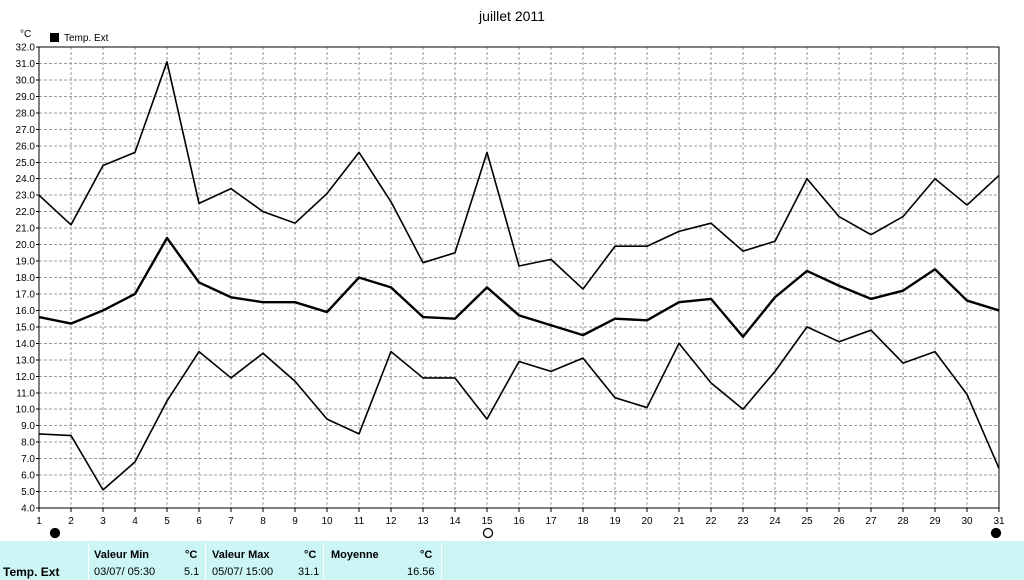  Describe the element at coordinates (935, 521) in the screenshot. I see `x-tick-label: 29` at that location.